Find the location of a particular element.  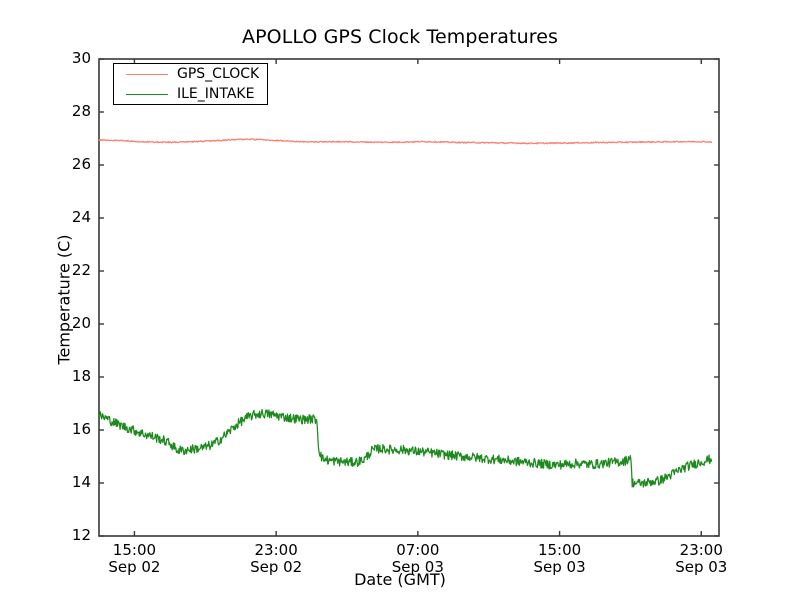

y-tick-label: 28 is located at coordinates (81, 111).